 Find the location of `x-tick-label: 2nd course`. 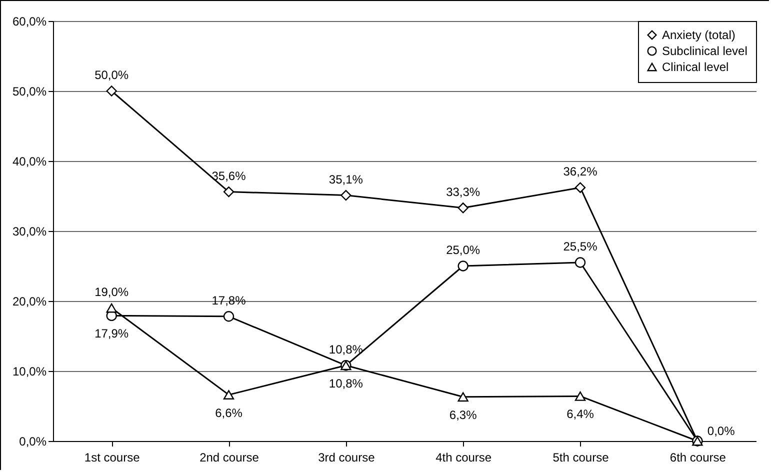

x-tick-label: 2nd course is located at coordinates (230, 457).